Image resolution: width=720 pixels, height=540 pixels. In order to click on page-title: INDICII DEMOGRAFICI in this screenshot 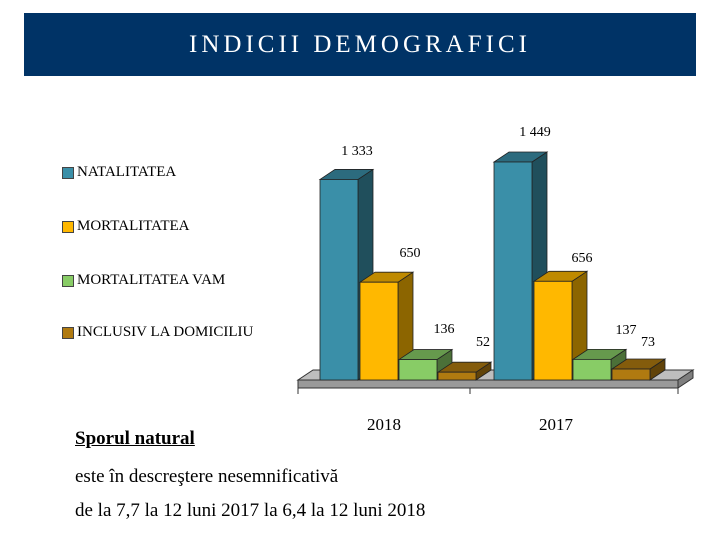, I will do `click(360, 44)`.